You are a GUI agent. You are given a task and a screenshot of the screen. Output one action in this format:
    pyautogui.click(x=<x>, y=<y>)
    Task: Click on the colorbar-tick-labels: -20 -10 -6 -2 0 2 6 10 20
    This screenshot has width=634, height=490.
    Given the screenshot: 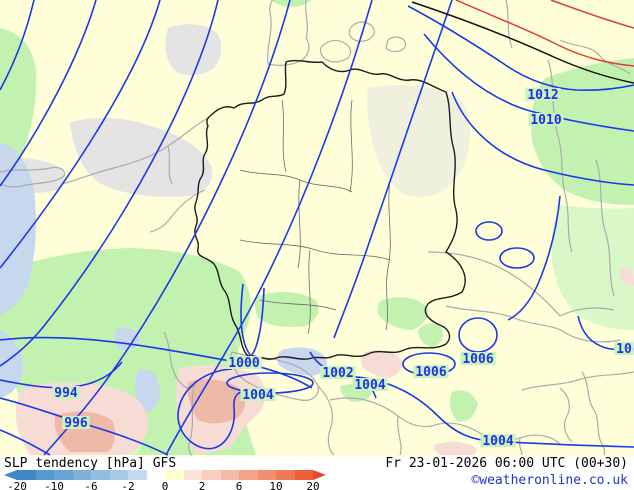 What is the action you would take?
    pyautogui.click(x=165, y=485)
    